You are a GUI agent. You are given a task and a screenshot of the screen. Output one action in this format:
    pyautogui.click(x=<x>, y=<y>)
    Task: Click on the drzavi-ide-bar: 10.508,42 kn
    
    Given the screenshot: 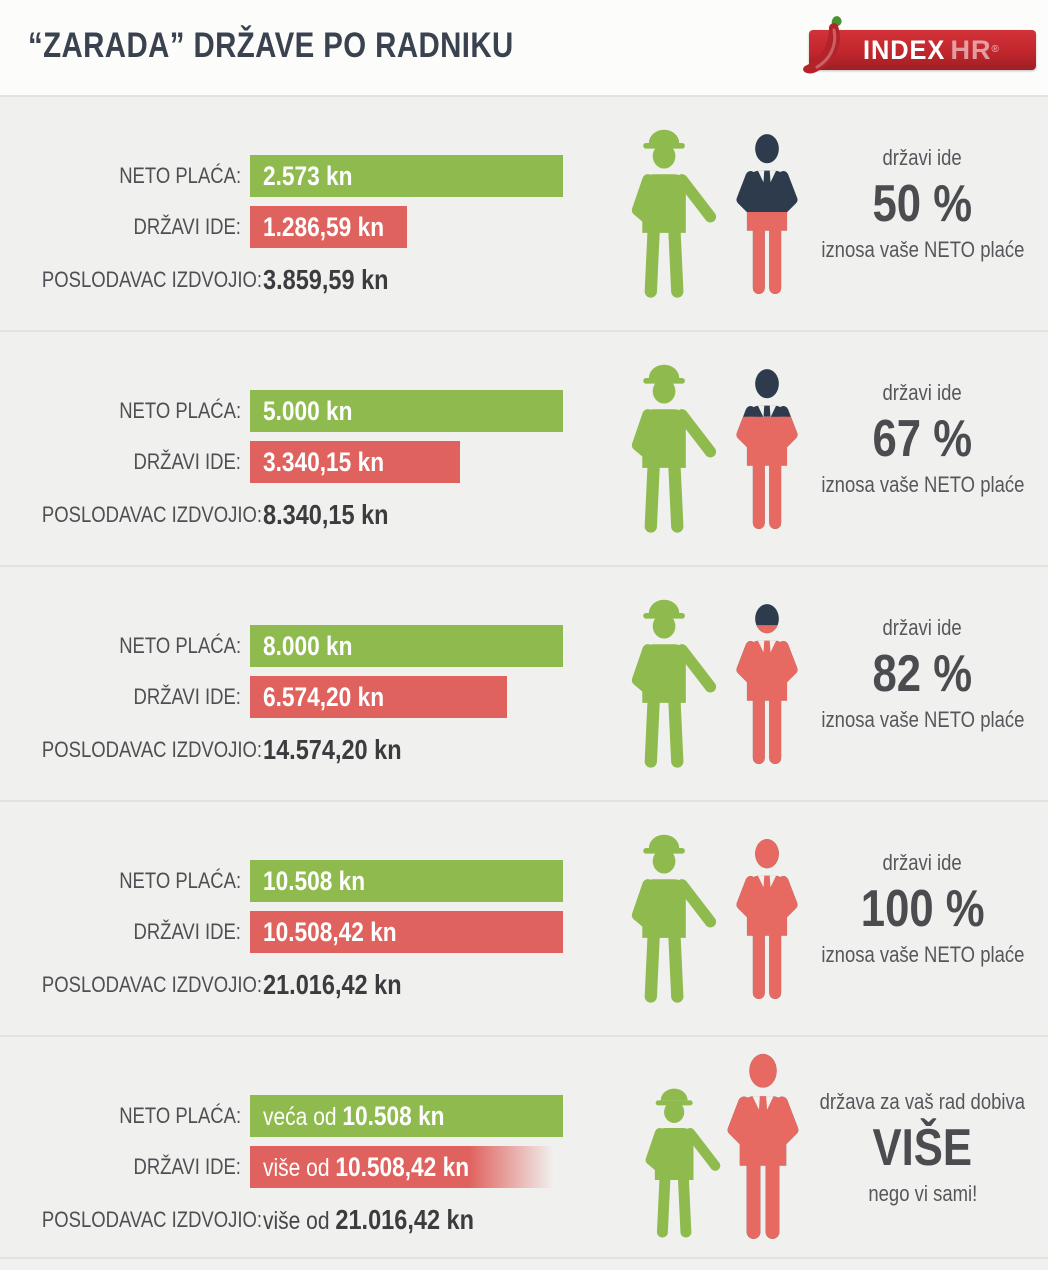 What is the action you would take?
    pyautogui.click(x=406, y=932)
    